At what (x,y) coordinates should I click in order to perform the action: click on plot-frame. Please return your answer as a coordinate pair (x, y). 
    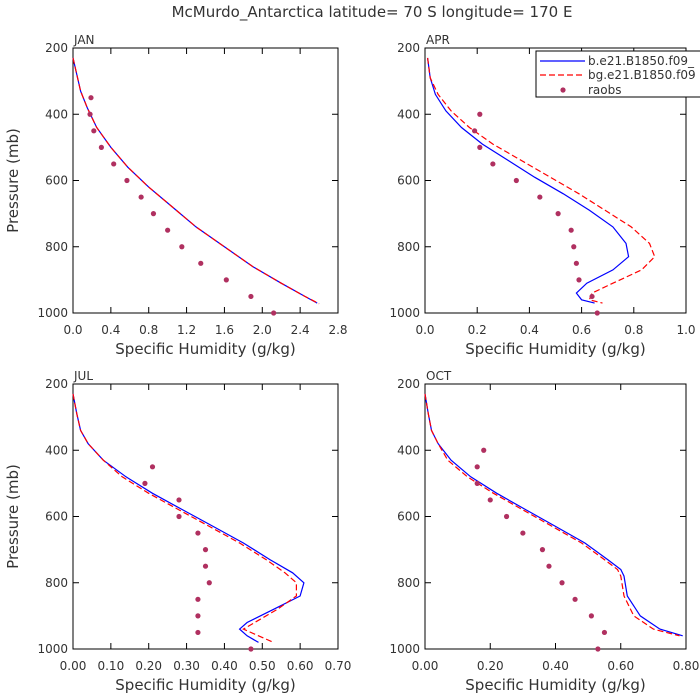
    Looking at the image, I should click on (205, 516).